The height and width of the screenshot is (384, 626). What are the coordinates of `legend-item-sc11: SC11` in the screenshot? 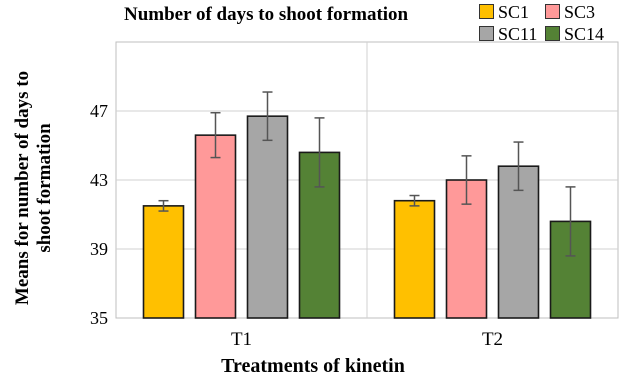 It's located at (508, 34).